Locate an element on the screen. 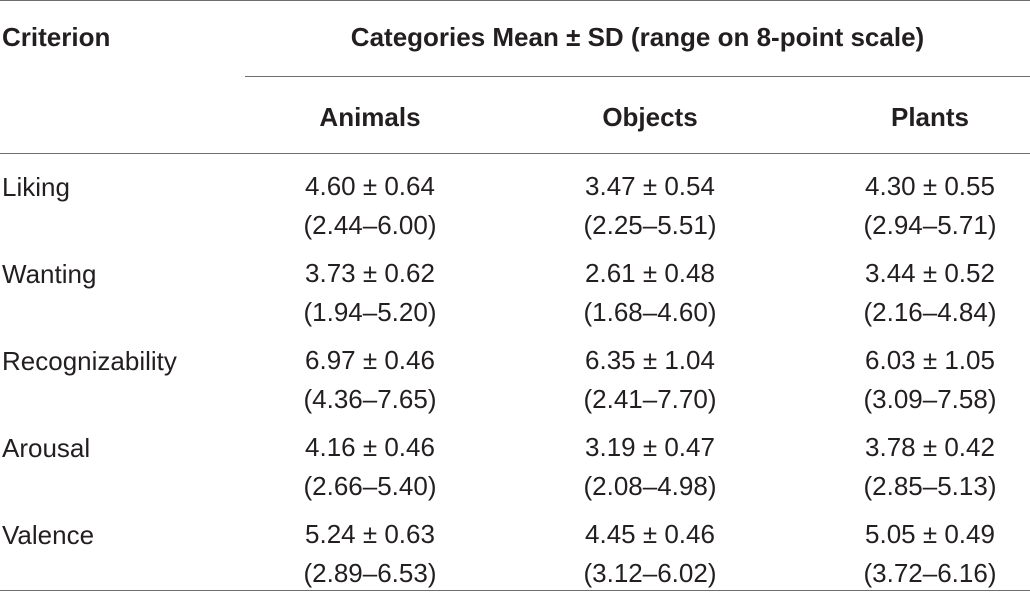  table-cell: 3.73 ± 0.62 (1.94–5.20) is located at coordinates (370, 293).